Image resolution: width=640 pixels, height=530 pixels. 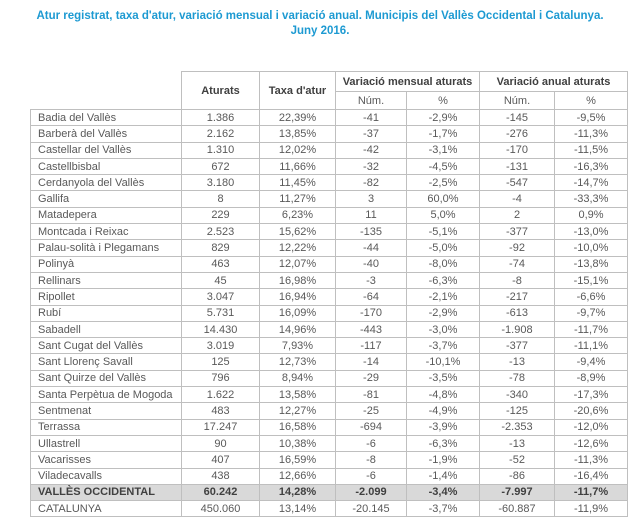 I want to click on variacio-anual-pct-cell: -11,9%, so click(x=591, y=509).